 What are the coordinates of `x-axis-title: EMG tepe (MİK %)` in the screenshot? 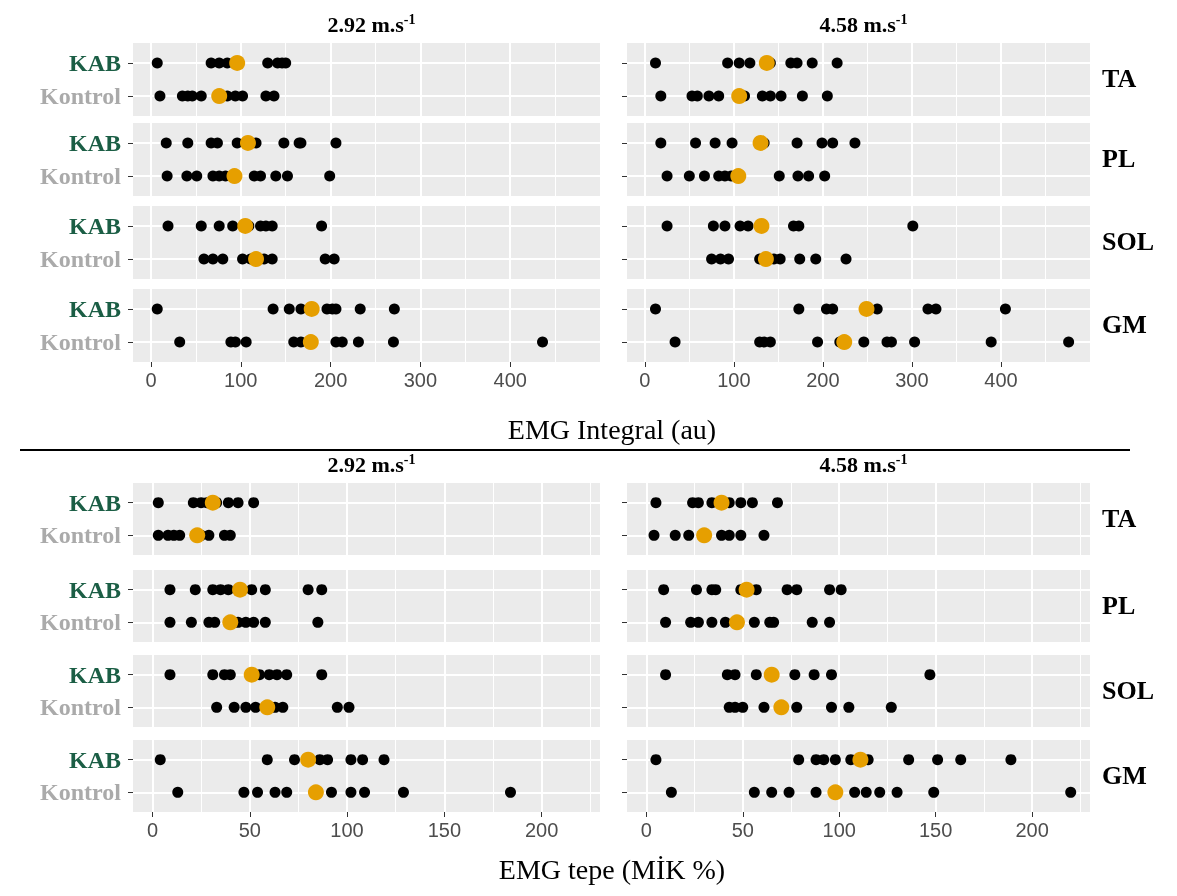 It's located at (612, 870).